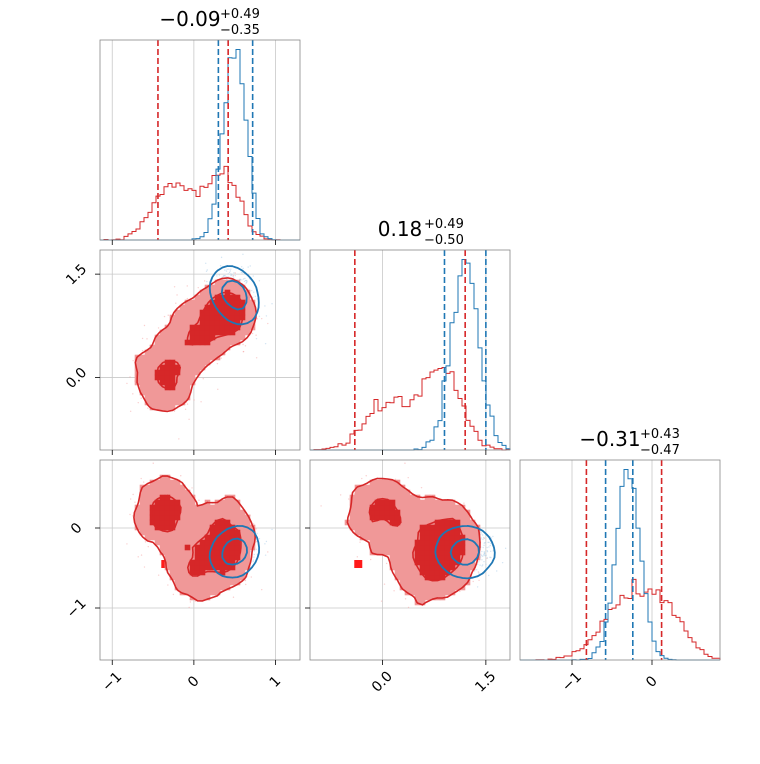 This screenshot has width=760, height=764. I want to click on blue-contour-inner, so click(234, 551).